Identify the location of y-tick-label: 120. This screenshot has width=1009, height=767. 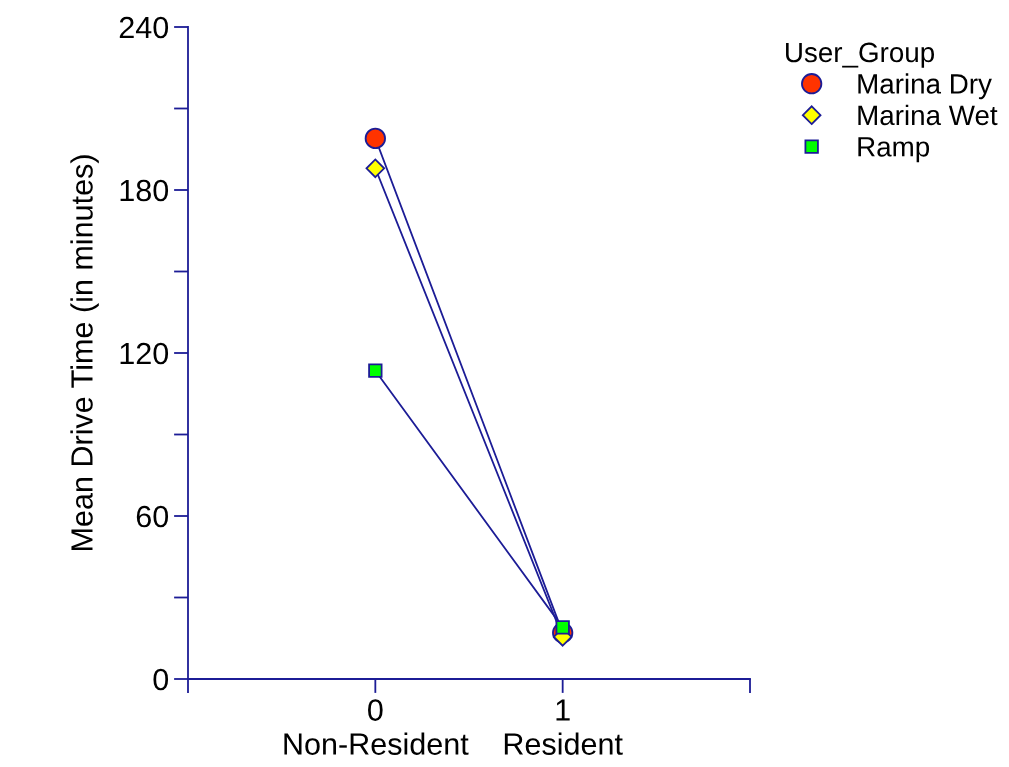
(144, 353).